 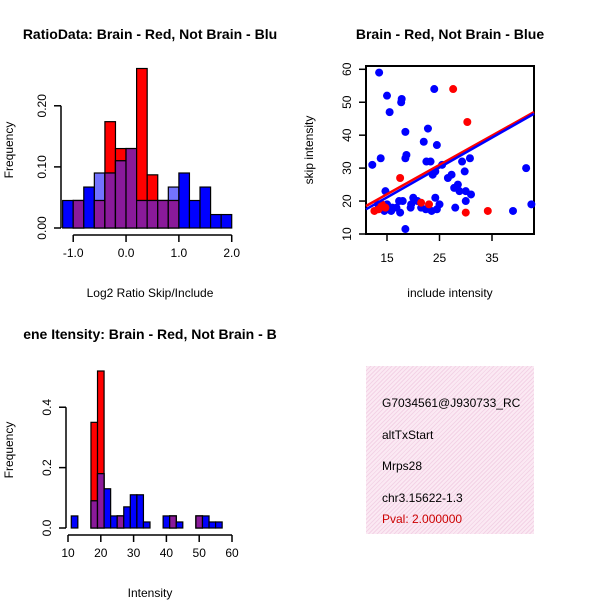 What do you see at coordinates (451, 403) in the screenshot?
I see `info-id: G7034561@J930733_RC` at bounding box center [451, 403].